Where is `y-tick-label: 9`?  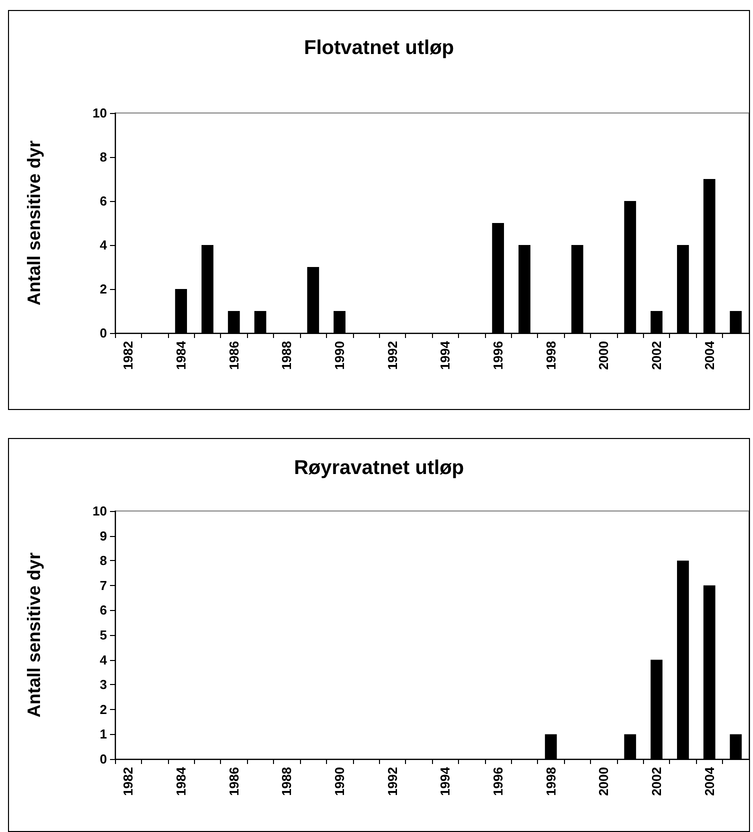
y-tick-label: 9 is located at coordinates (103, 536).